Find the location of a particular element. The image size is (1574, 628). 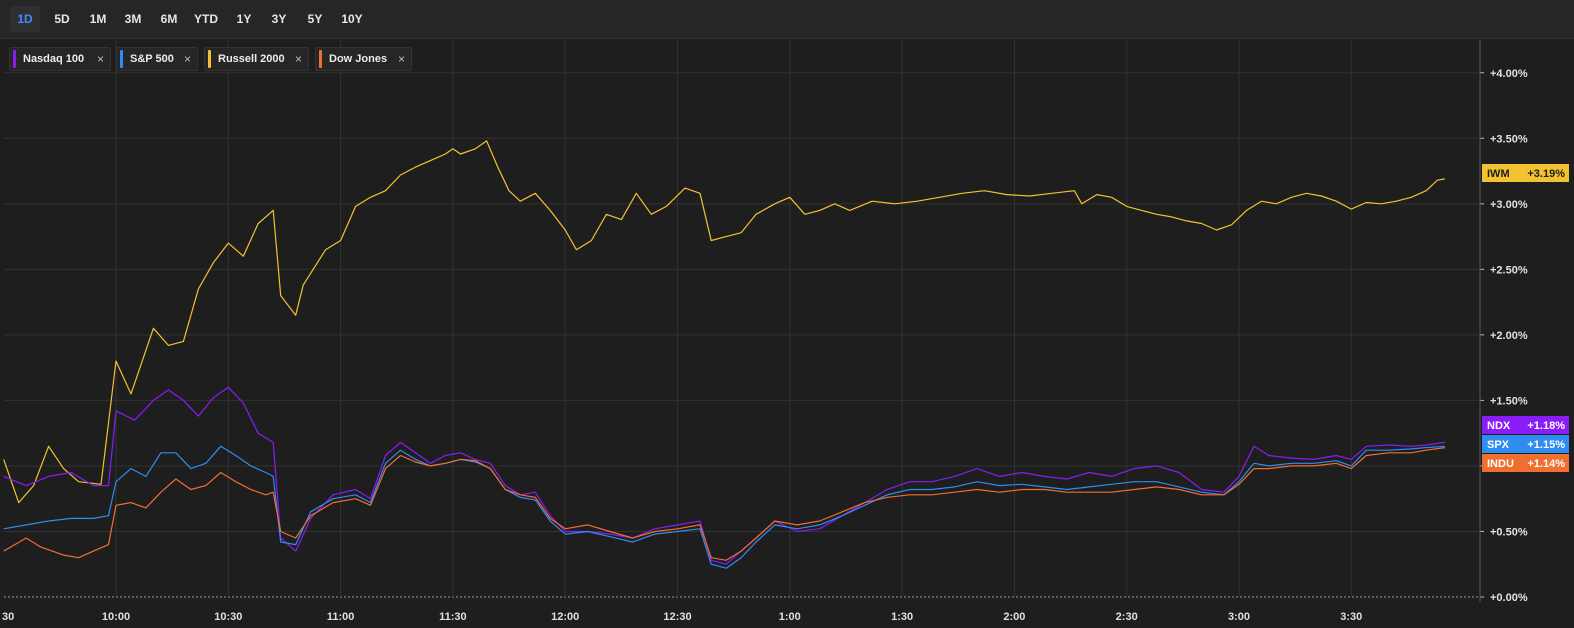

x-tick-label: 2:00 is located at coordinates (1014, 617).